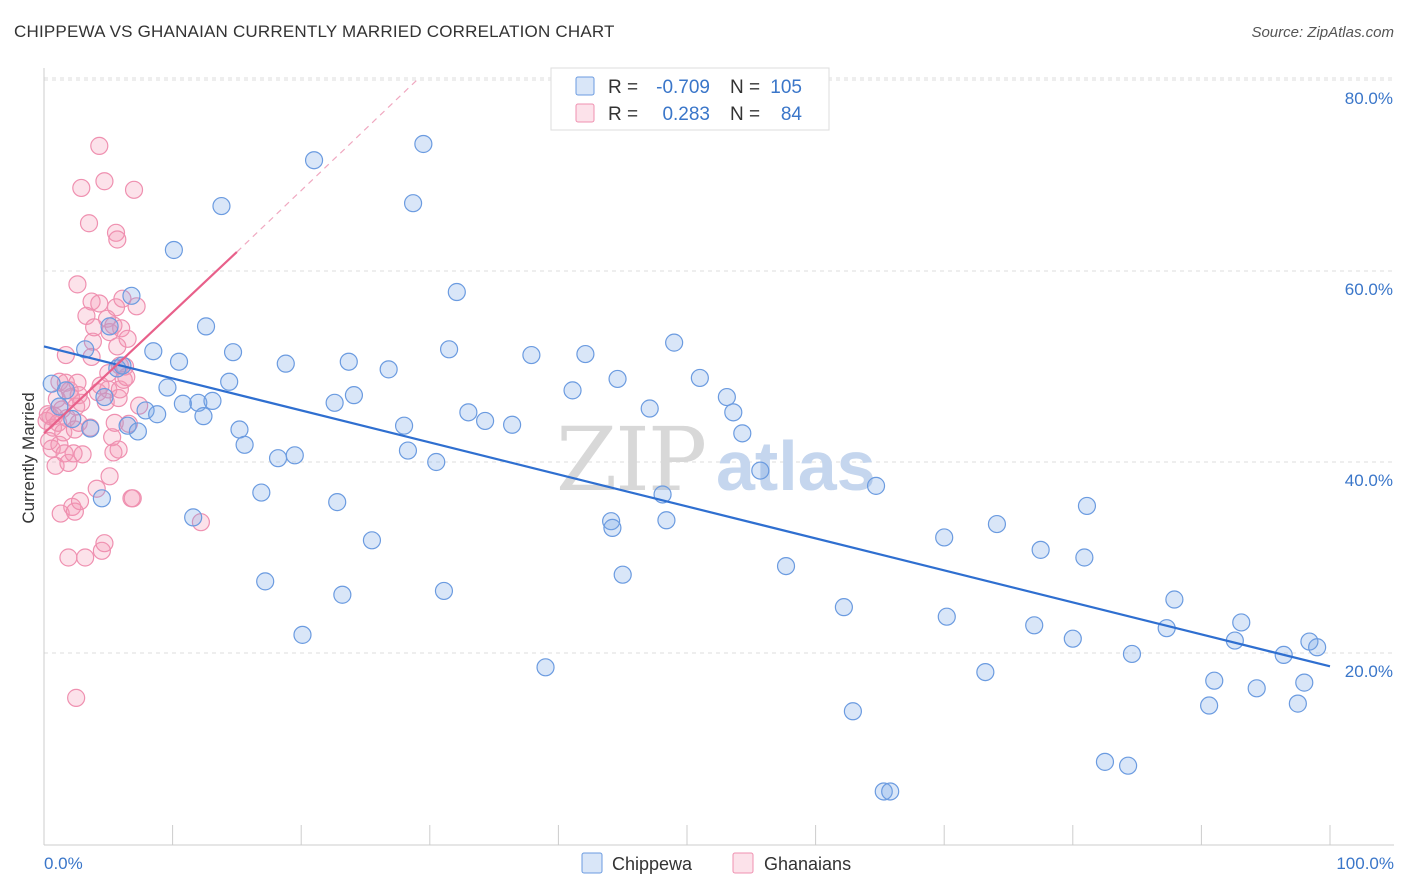  What do you see at coordinates (1369, 98) in the screenshot?
I see `y-tick-label-3: 80.0%` at bounding box center [1369, 98].